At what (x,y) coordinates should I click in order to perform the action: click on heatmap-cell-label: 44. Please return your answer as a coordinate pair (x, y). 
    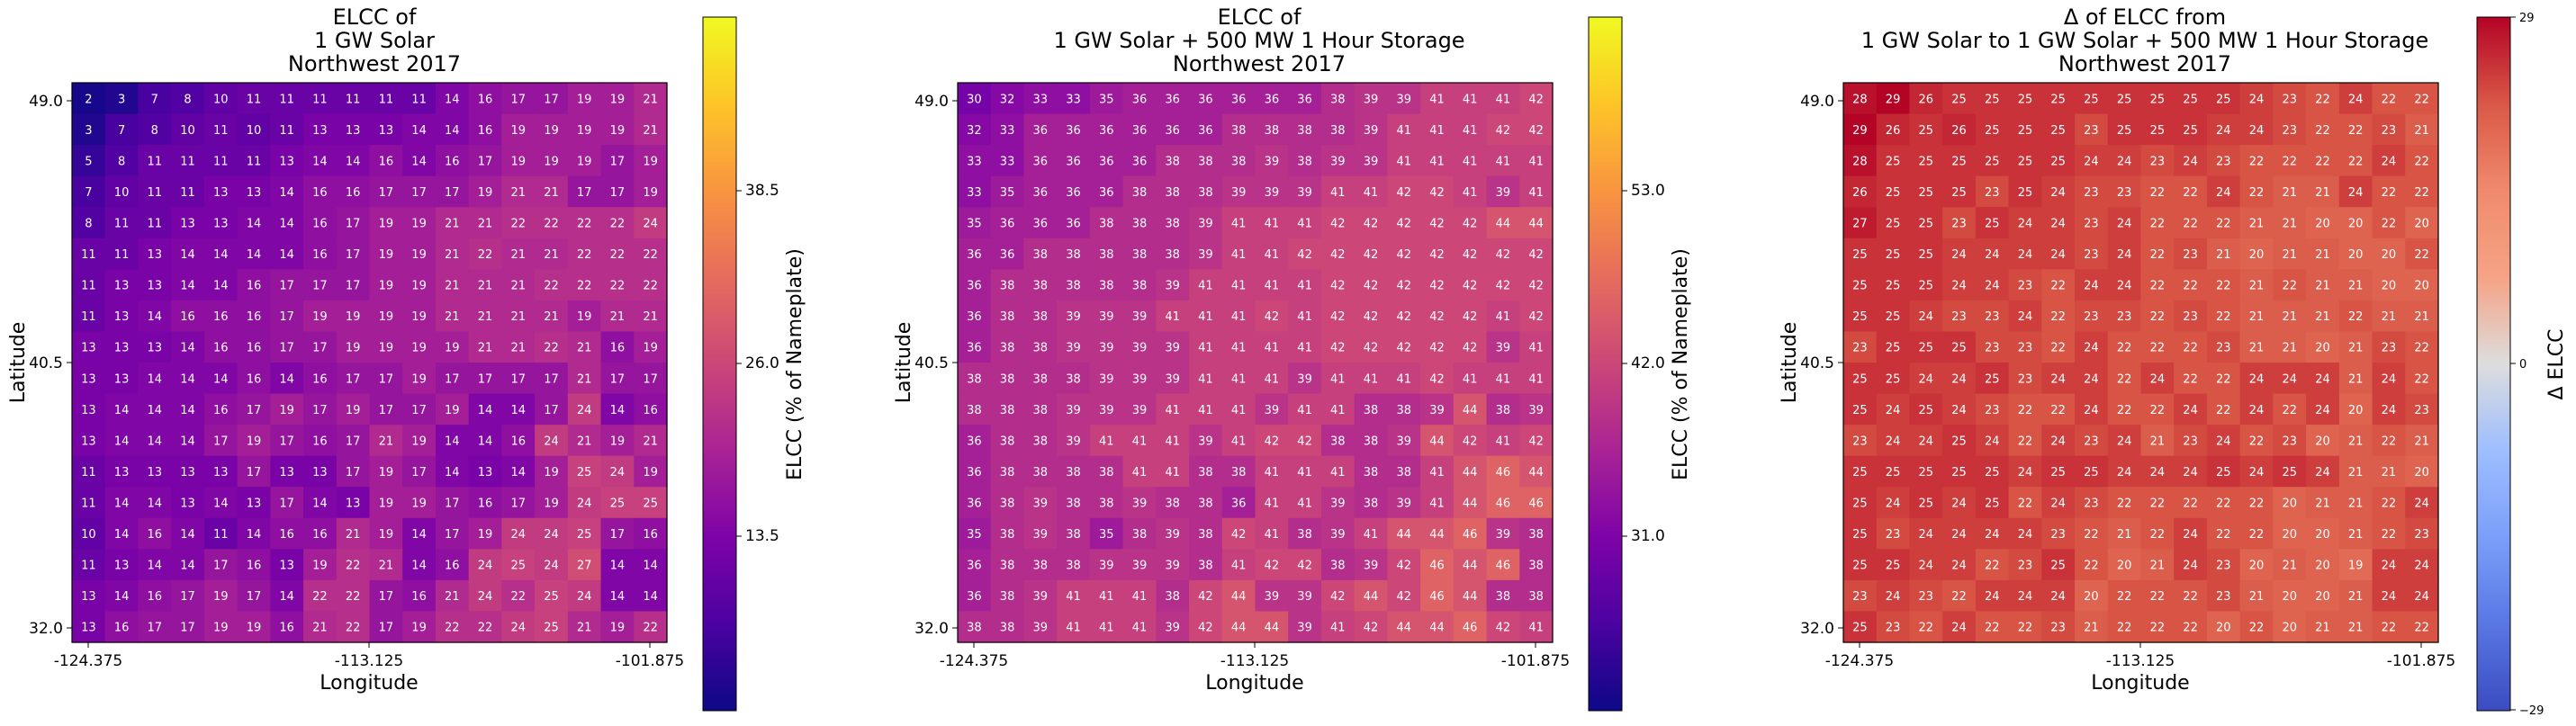
    Looking at the image, I should click on (1371, 597).